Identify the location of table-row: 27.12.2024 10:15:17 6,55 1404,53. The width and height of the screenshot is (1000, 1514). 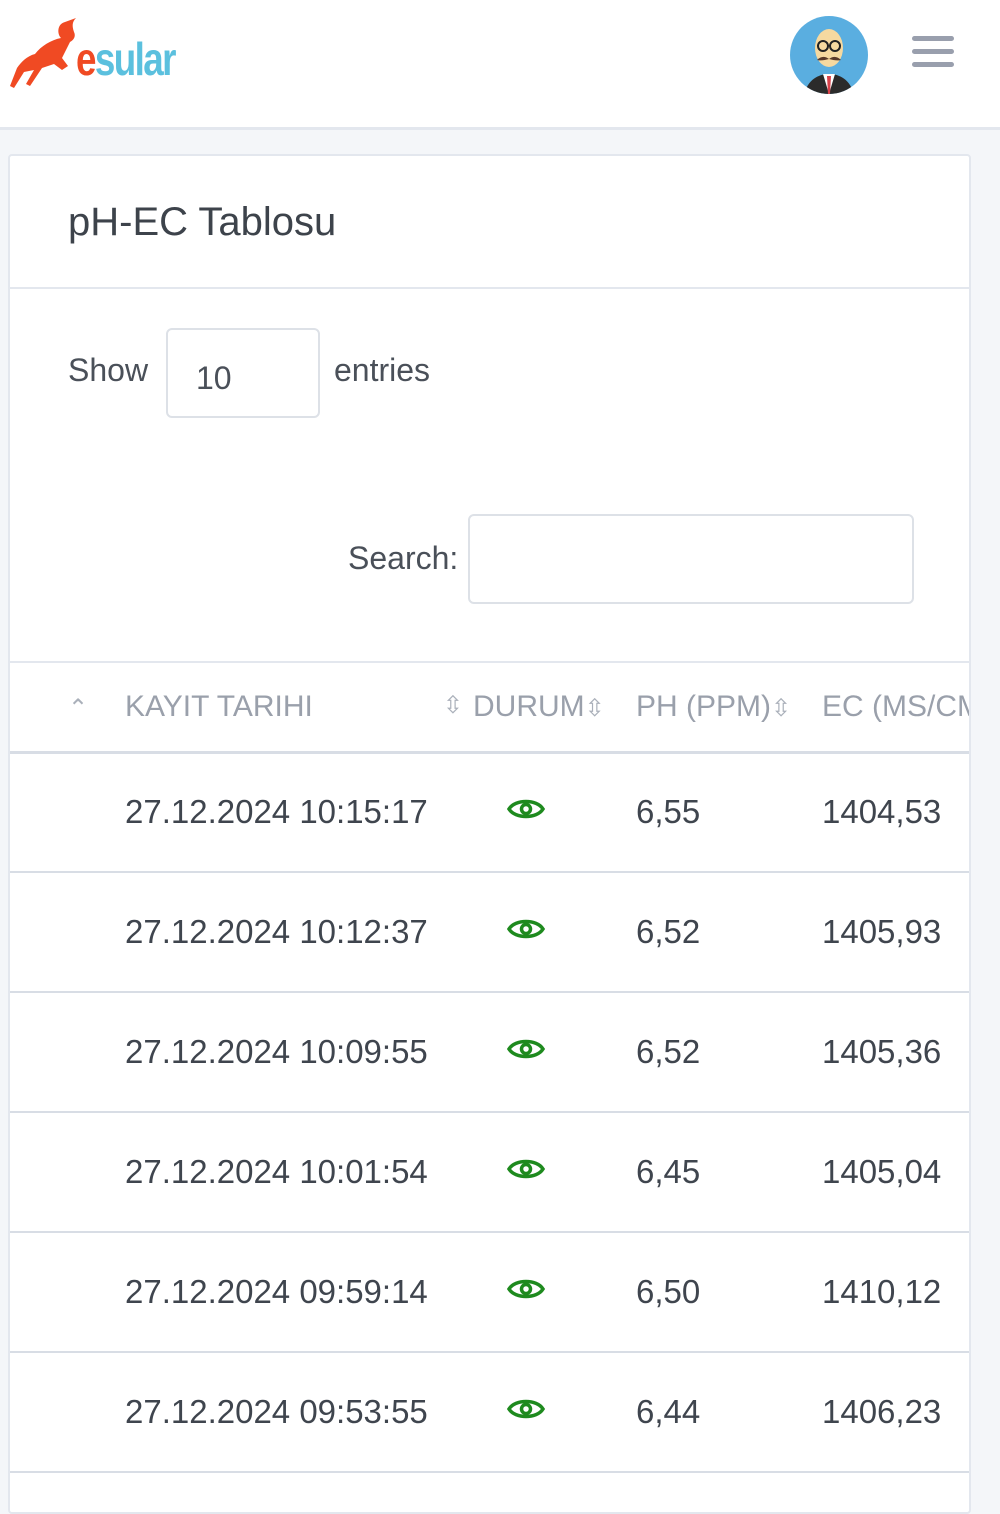
(489, 812).